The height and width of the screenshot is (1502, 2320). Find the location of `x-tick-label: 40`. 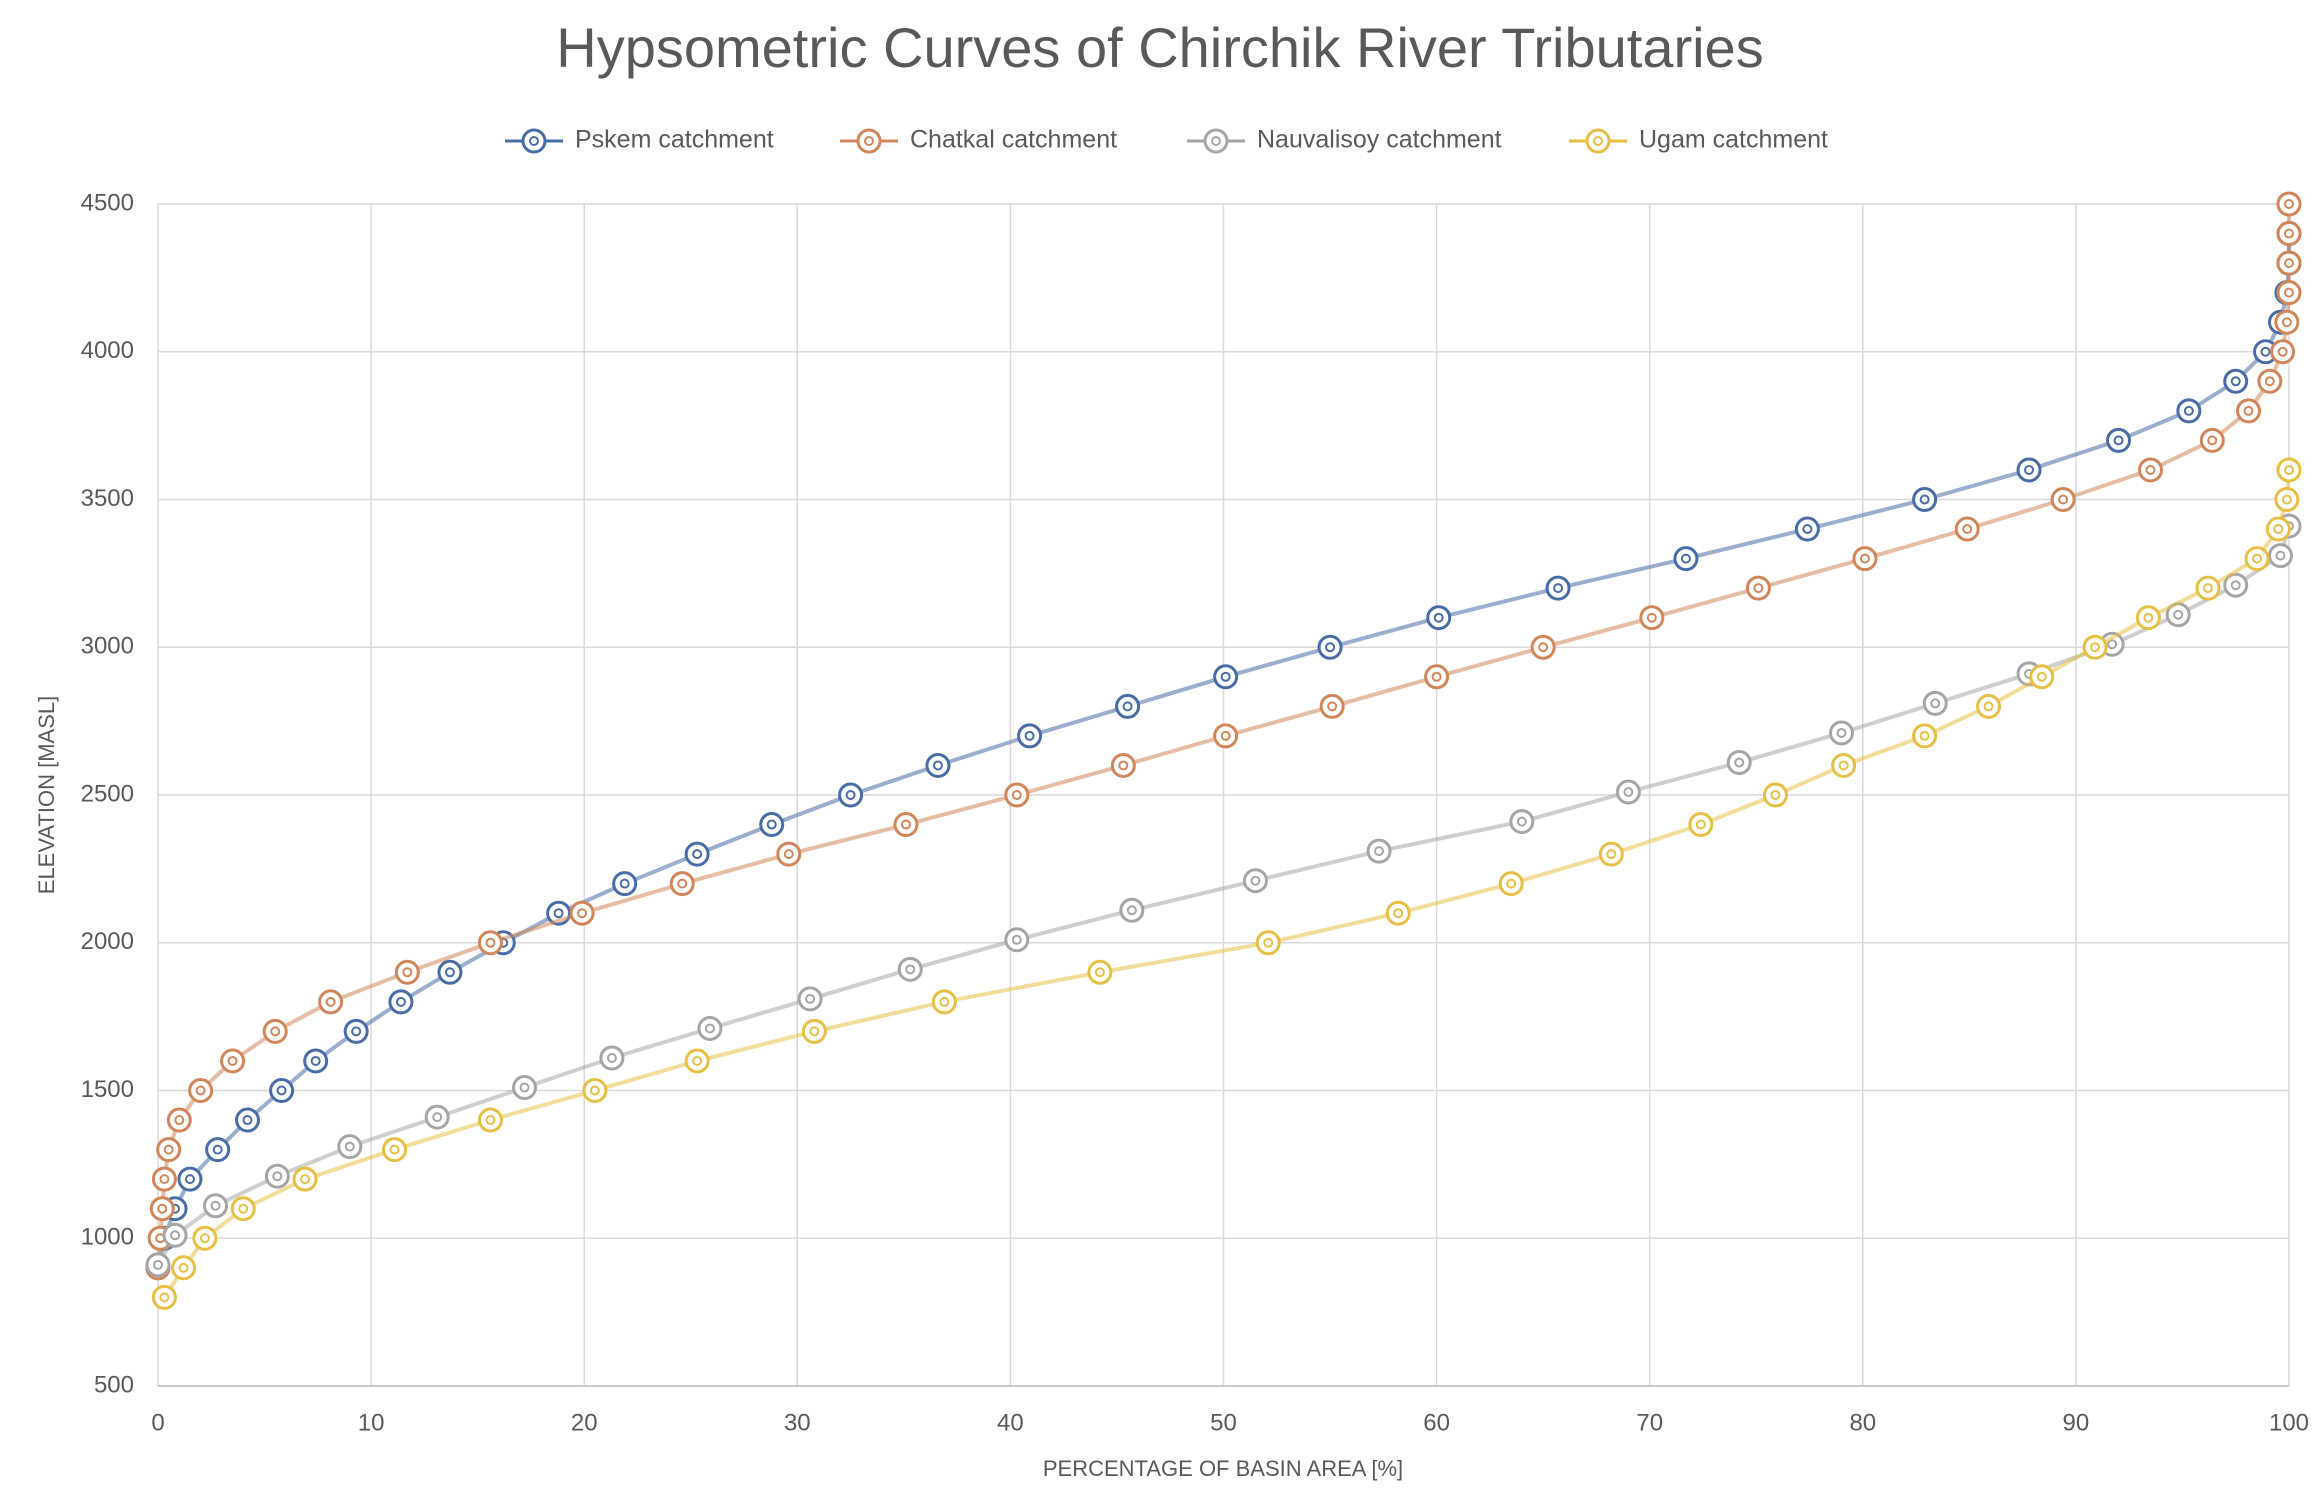

x-tick-label: 40 is located at coordinates (1010, 1422).